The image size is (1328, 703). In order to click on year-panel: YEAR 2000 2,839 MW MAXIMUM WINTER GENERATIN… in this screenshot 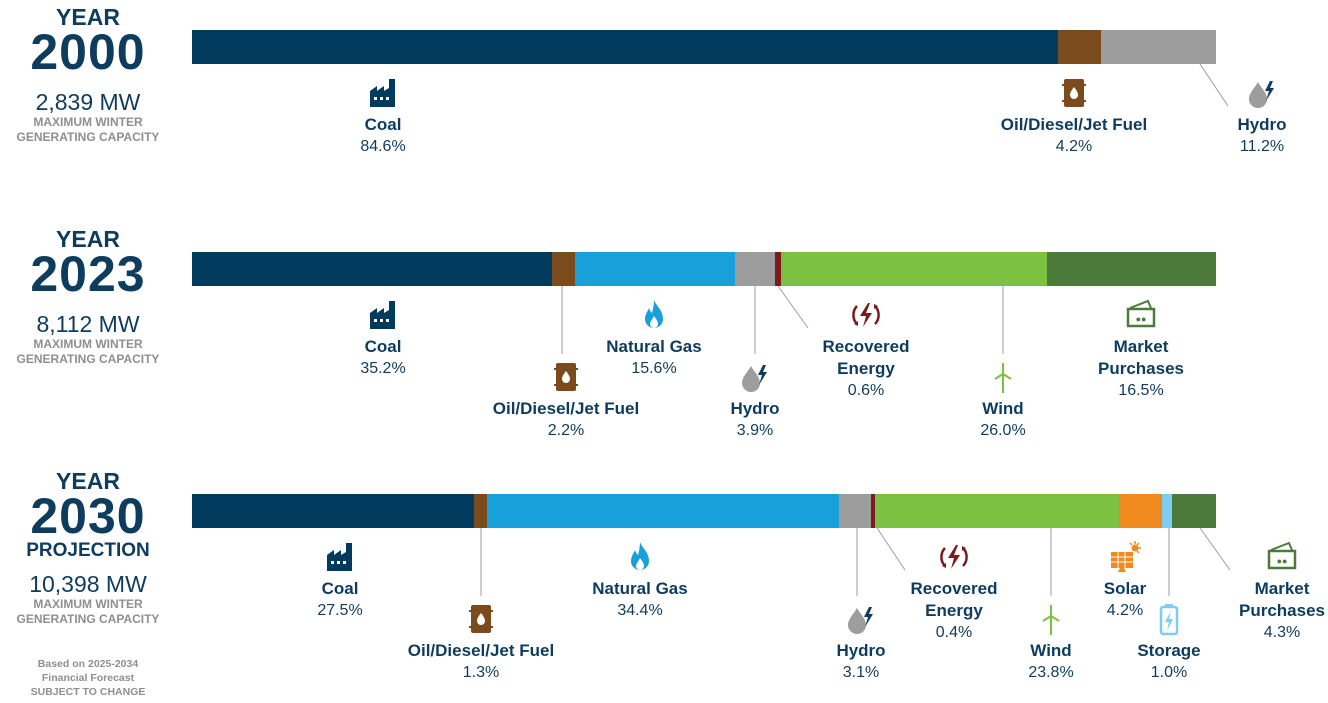, I will do `click(88, 75)`.